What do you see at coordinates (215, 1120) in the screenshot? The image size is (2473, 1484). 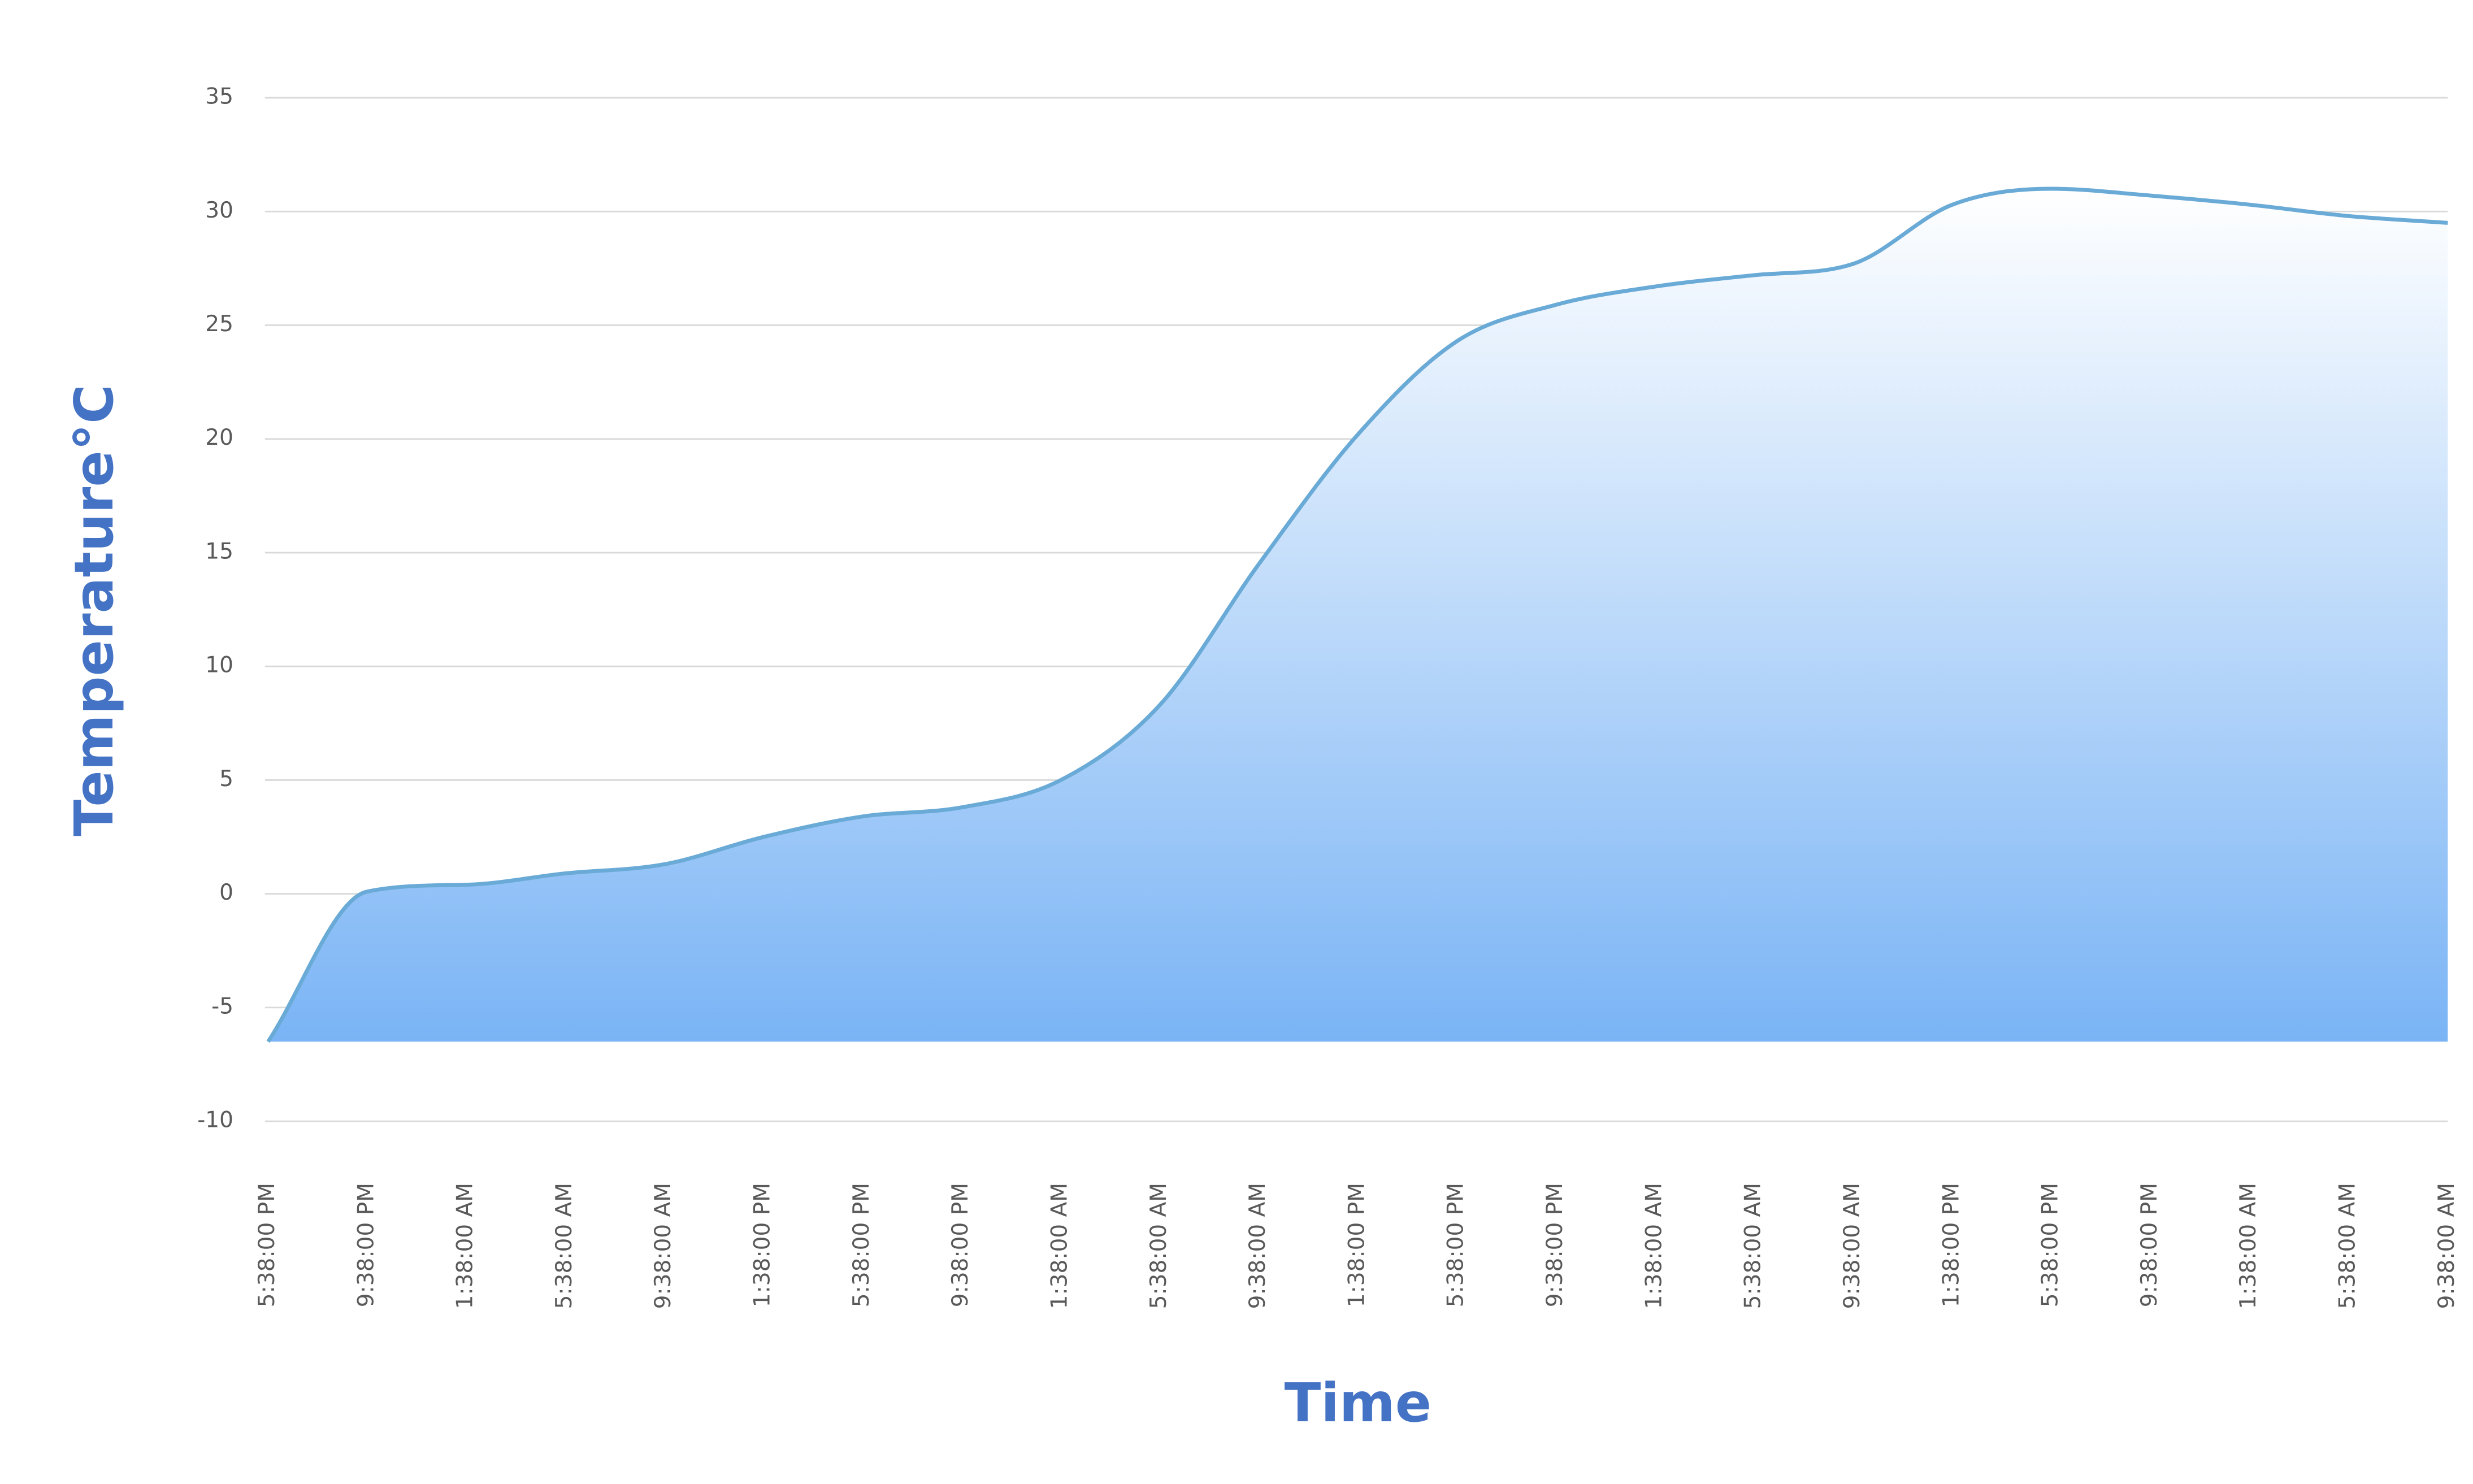 I see `y-tick-label: -10` at bounding box center [215, 1120].